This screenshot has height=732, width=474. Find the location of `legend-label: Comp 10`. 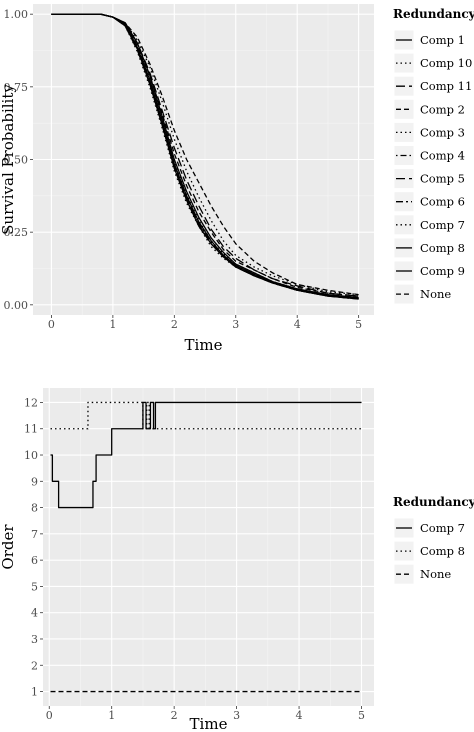

legend-label: Comp 10 is located at coordinates (446, 63).